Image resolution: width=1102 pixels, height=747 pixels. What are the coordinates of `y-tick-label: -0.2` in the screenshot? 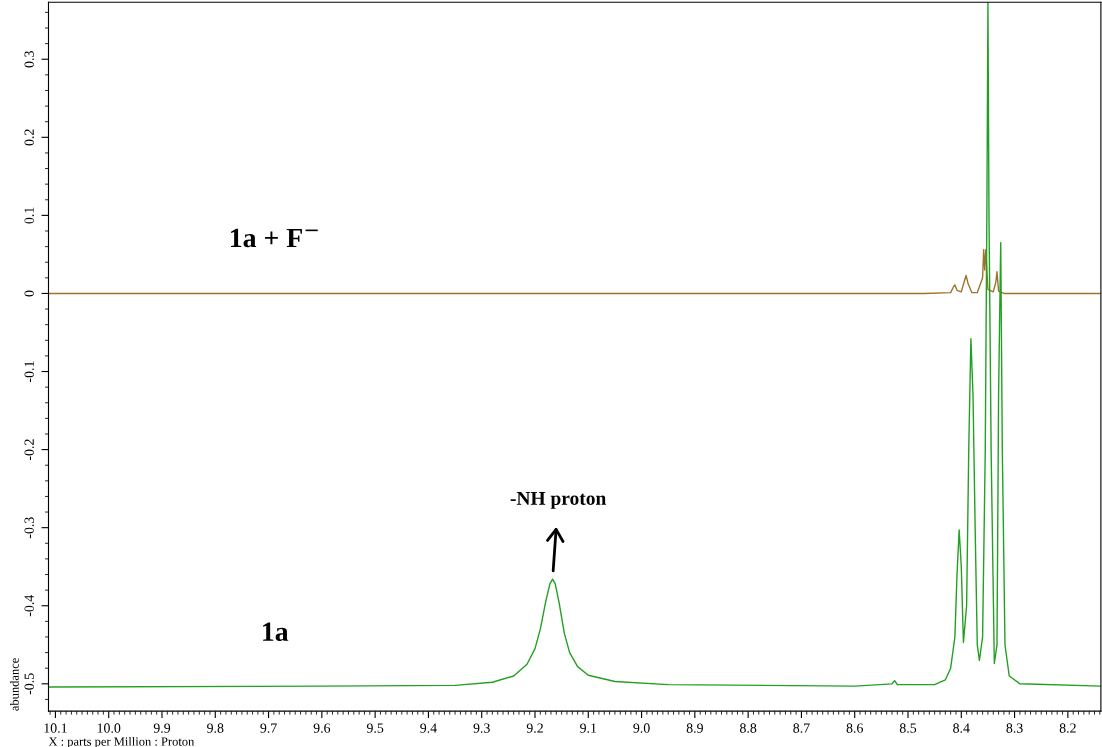 It's located at (29, 450).